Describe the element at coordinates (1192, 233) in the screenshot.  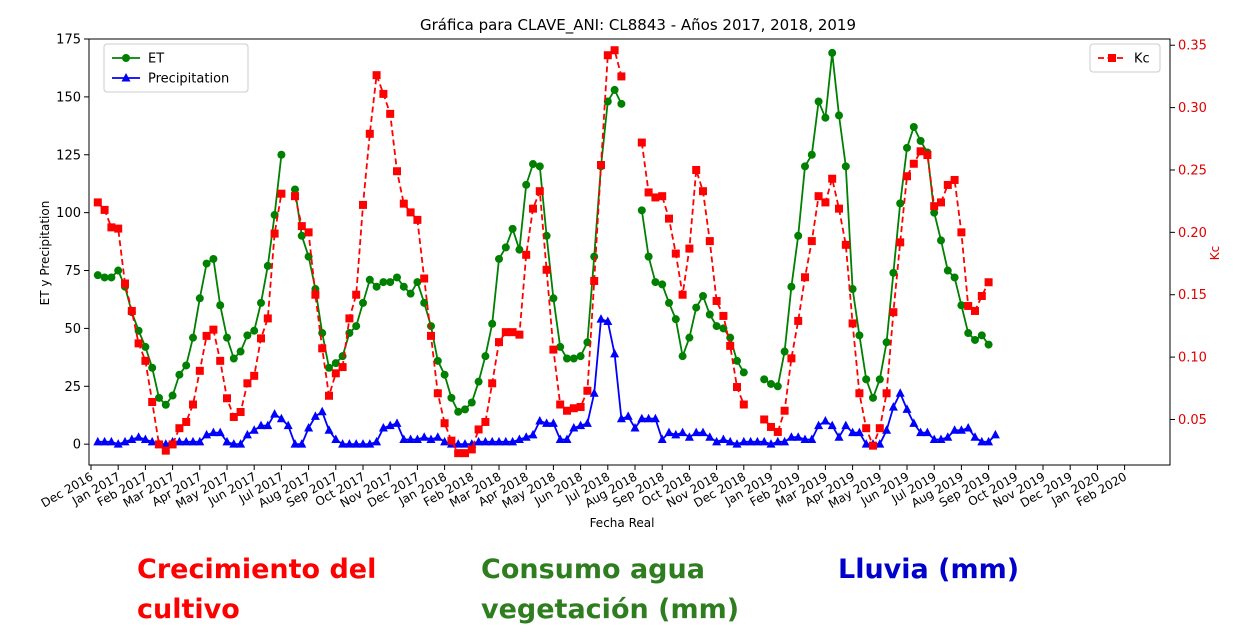
I see `y-tick-right-label: 0.20` at that location.